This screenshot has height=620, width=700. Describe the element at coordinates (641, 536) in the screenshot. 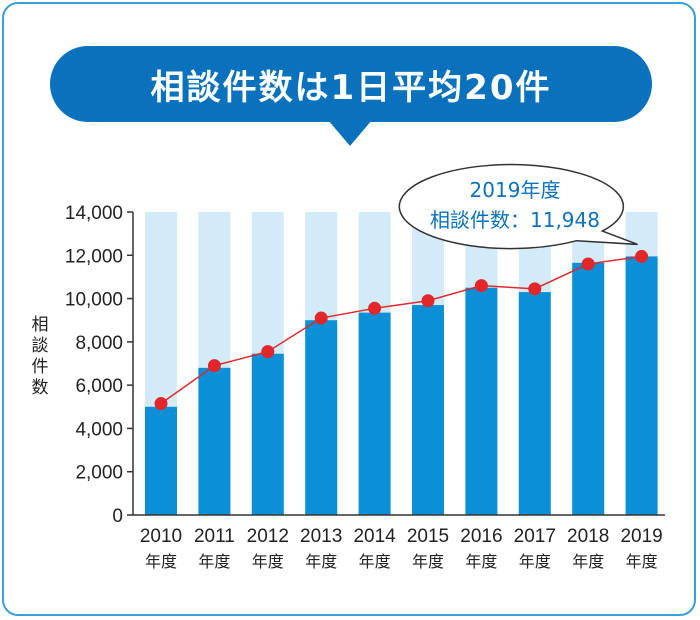

I see `x-tick-label: 2019` at that location.